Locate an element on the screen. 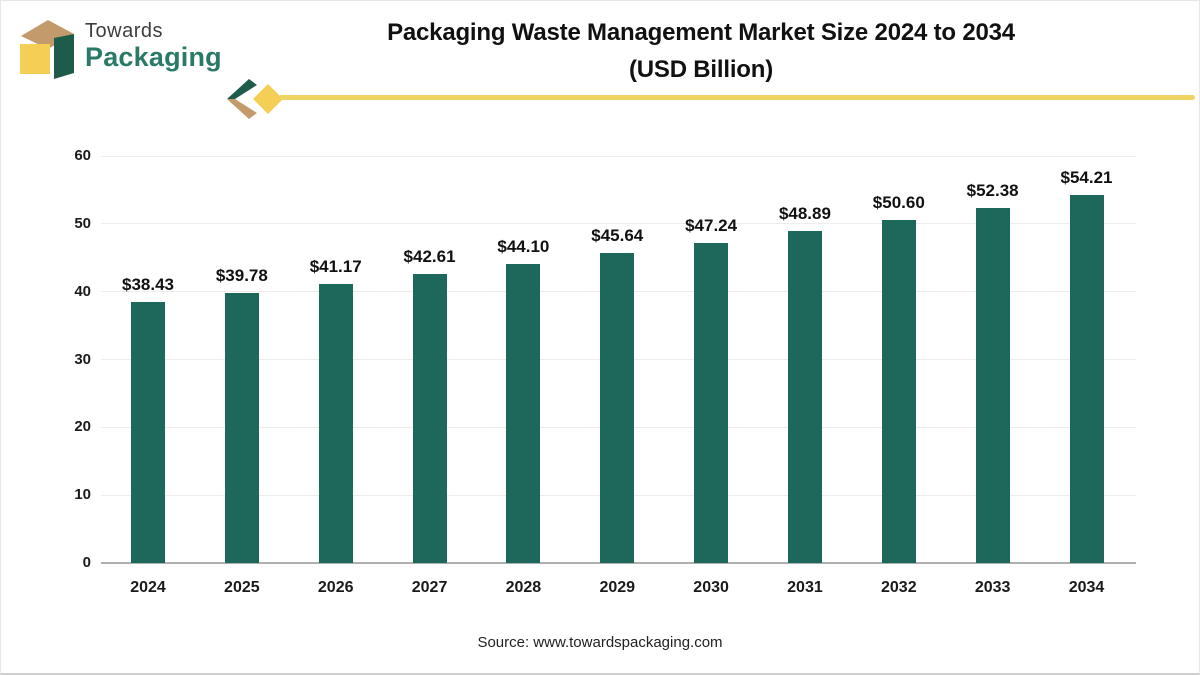 The height and width of the screenshot is (675, 1200). y-axis-tick-label: 40 is located at coordinates (82, 291).